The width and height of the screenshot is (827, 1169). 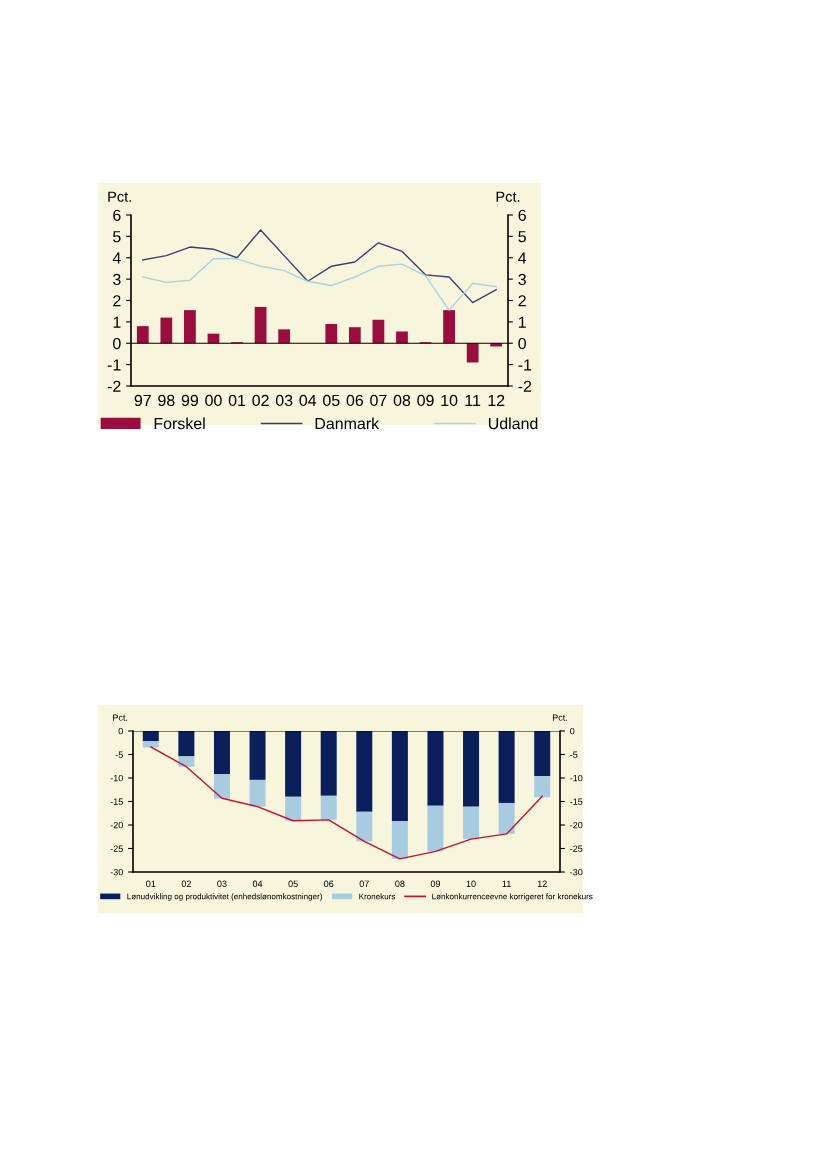 What do you see at coordinates (116, 872) in the screenshot?
I see `y-tick-label: -30` at bounding box center [116, 872].